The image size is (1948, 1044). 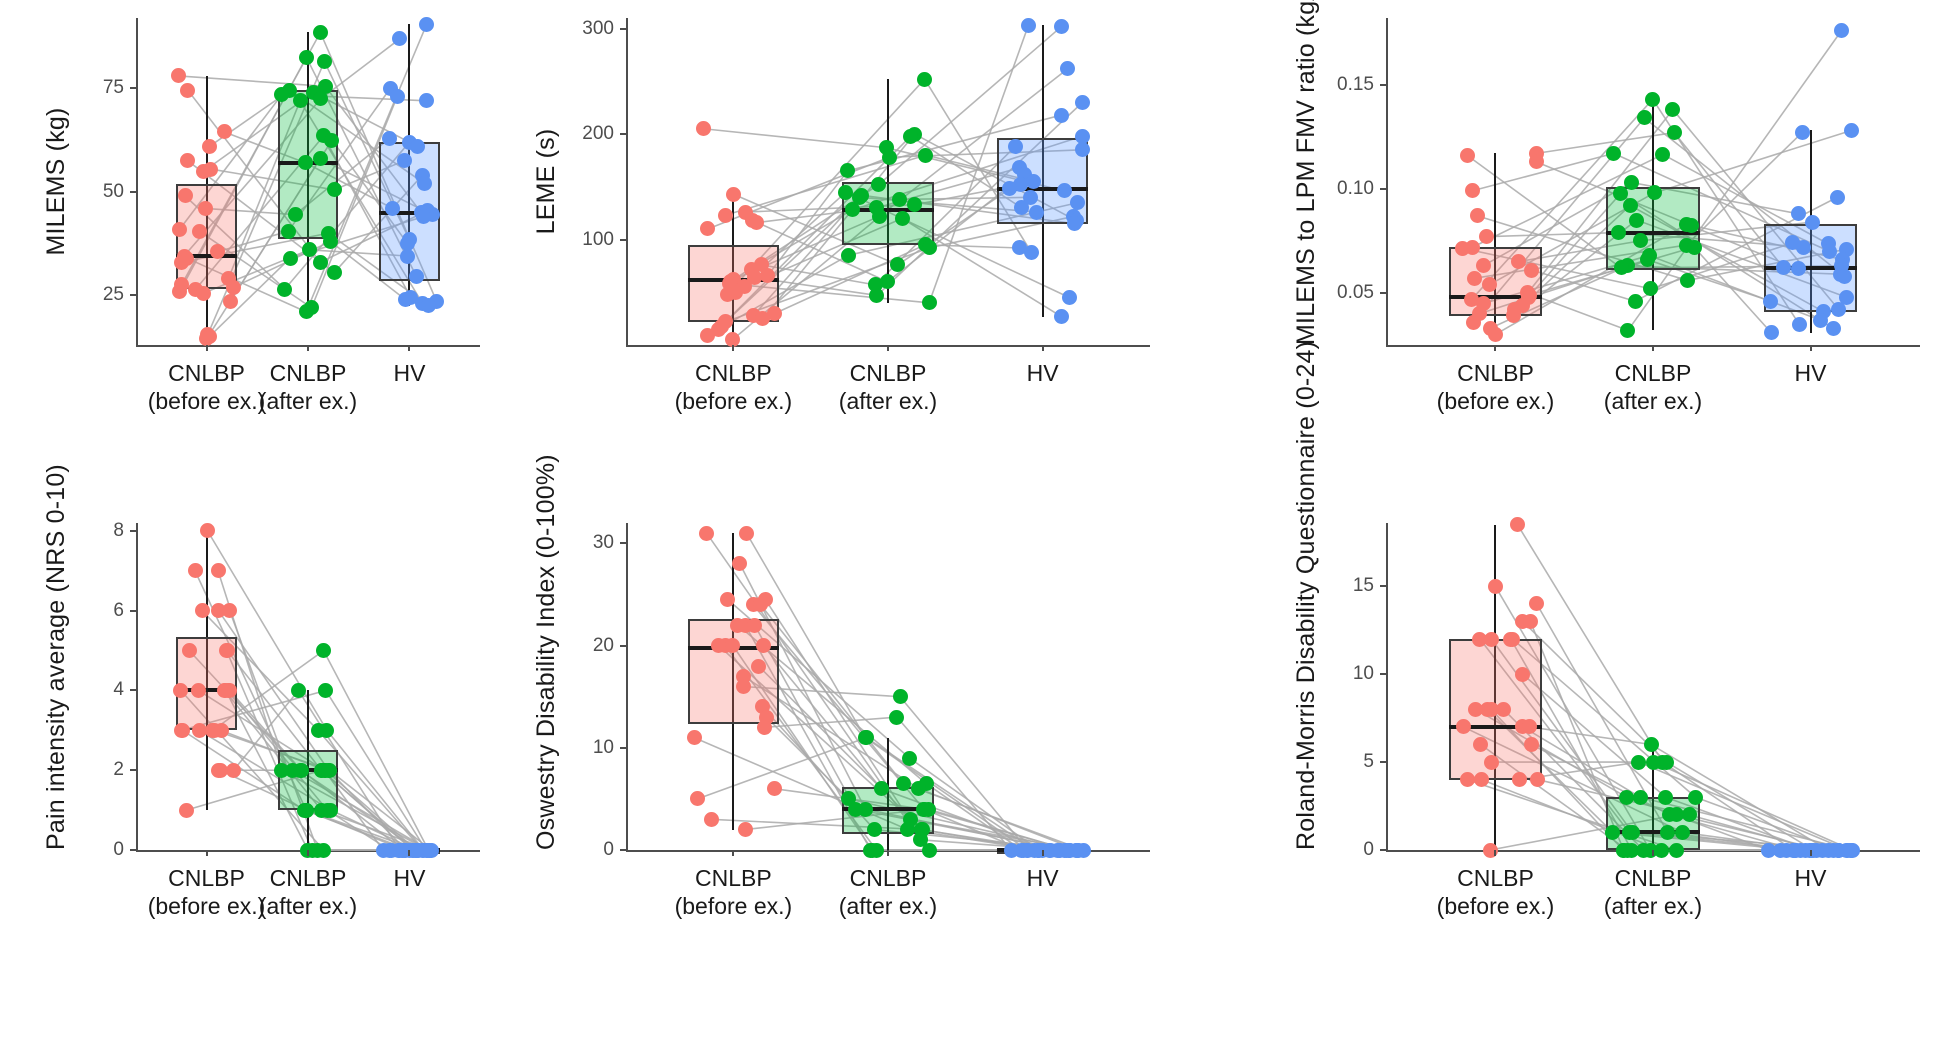 What do you see at coordinates (308, 780) in the screenshot?
I see `box` at bounding box center [308, 780].